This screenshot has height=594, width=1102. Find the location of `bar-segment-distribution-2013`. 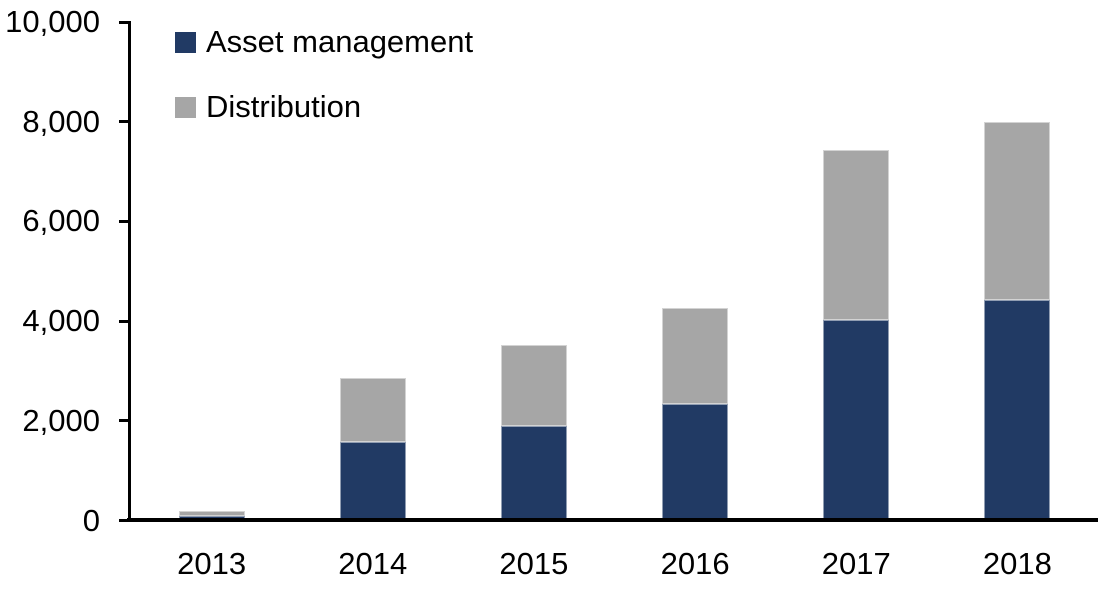

bar-segment-distribution-2013 is located at coordinates (211, 513).